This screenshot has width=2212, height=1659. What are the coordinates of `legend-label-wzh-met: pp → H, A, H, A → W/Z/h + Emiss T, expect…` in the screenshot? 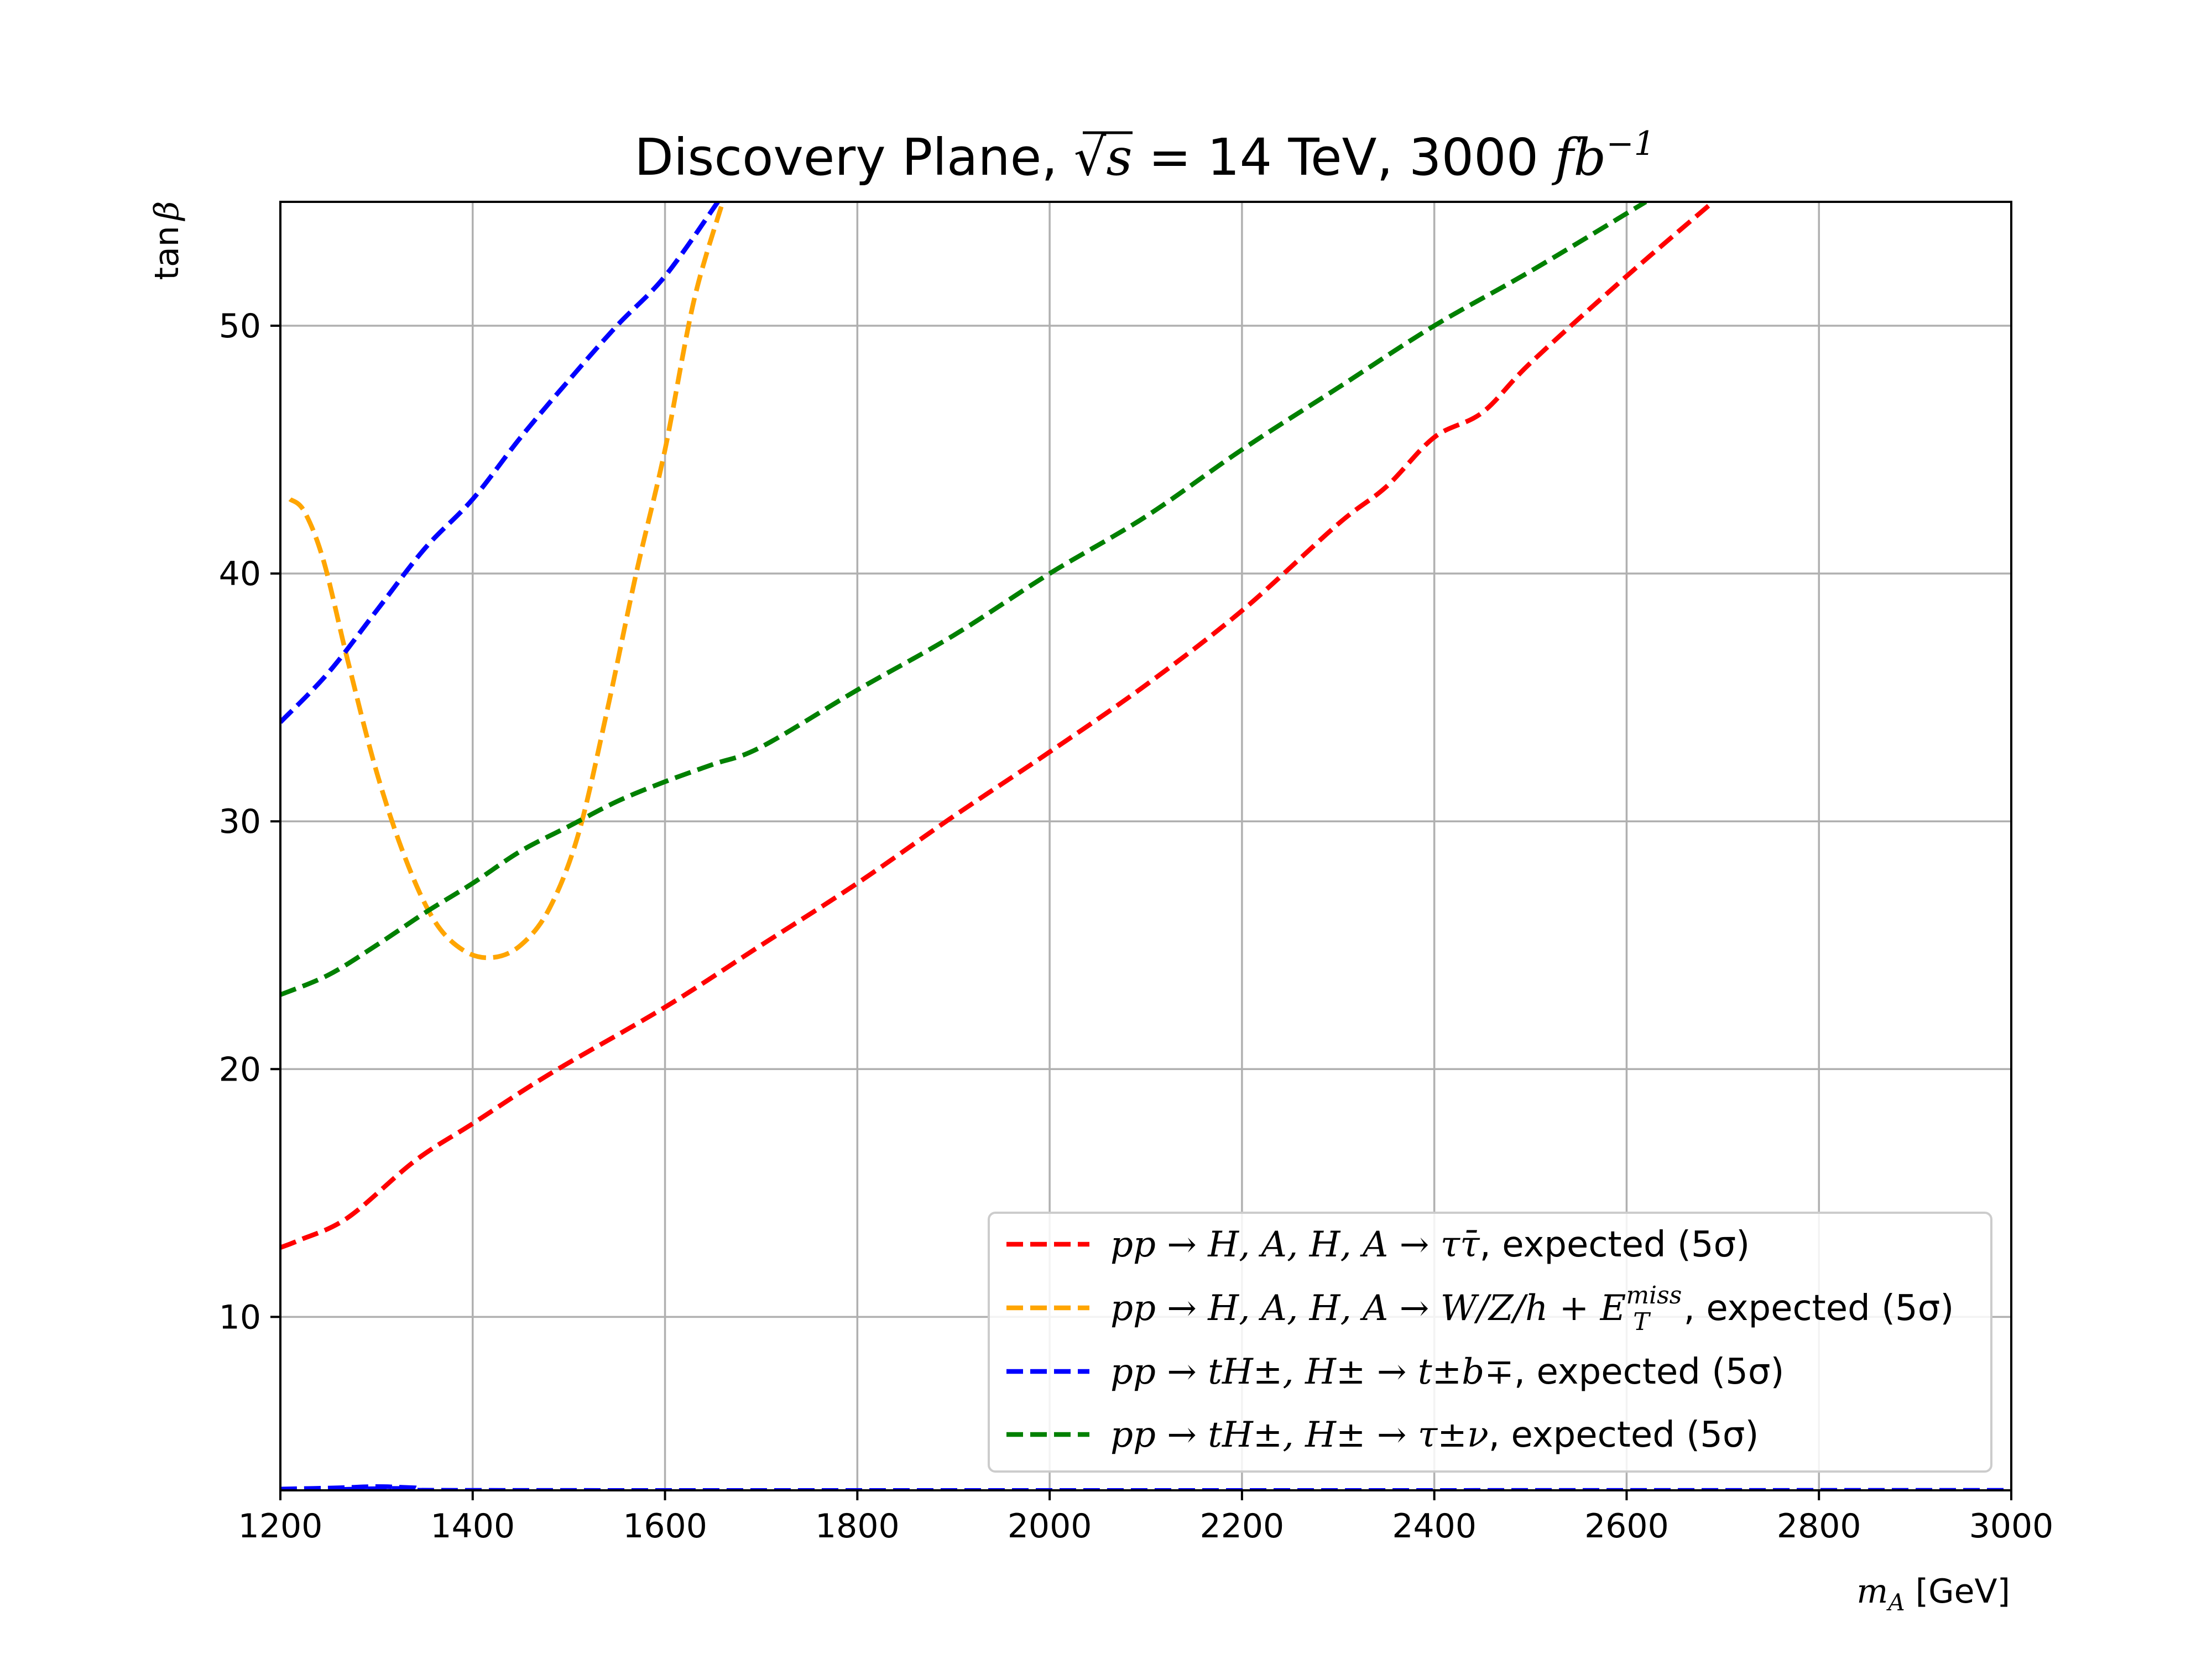 It's located at (1532, 1309).